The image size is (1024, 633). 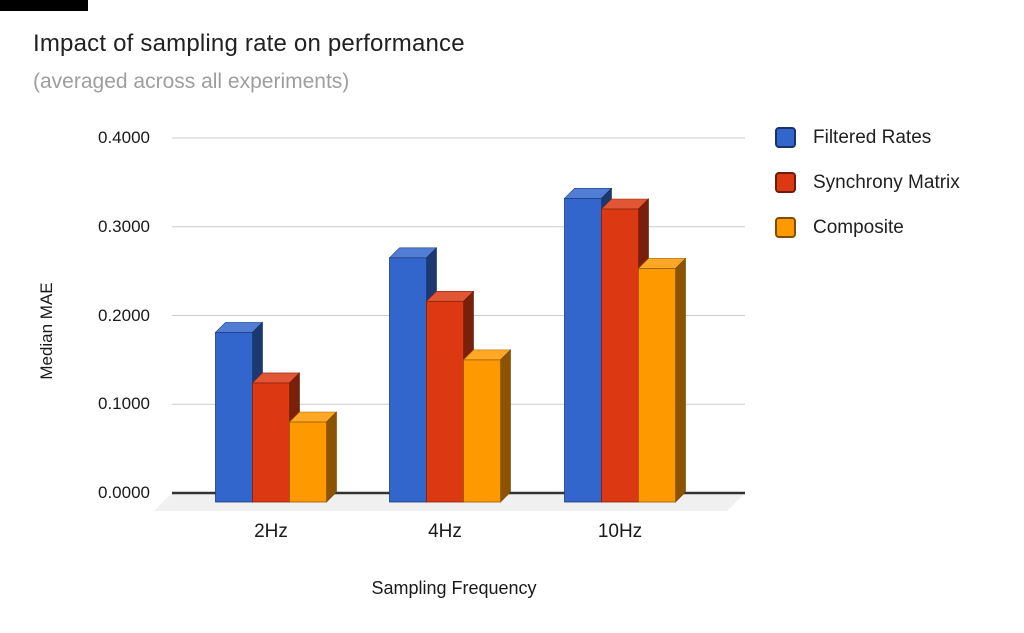 What do you see at coordinates (124, 315) in the screenshot?
I see `y-tick-label-0.2000: 0.2000` at bounding box center [124, 315].